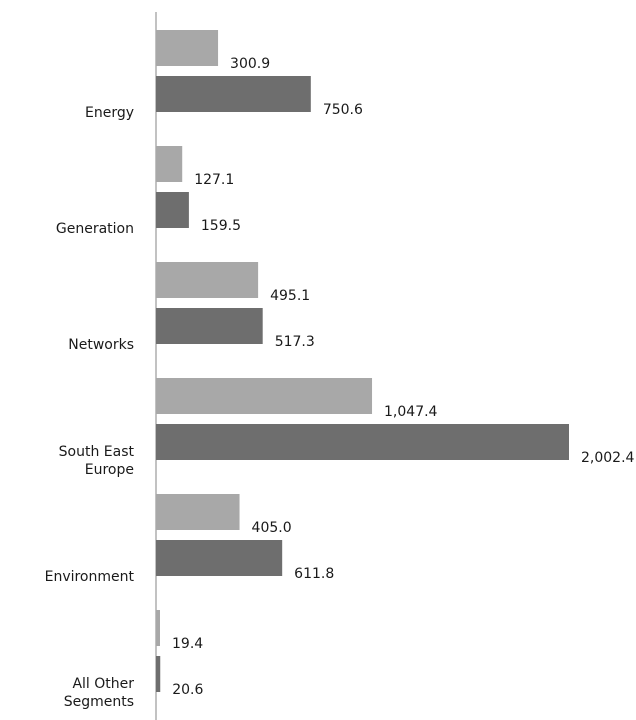  What do you see at coordinates (250, 64) in the screenshot?
I see `value-label-energy-series-1: 300.9` at bounding box center [250, 64].